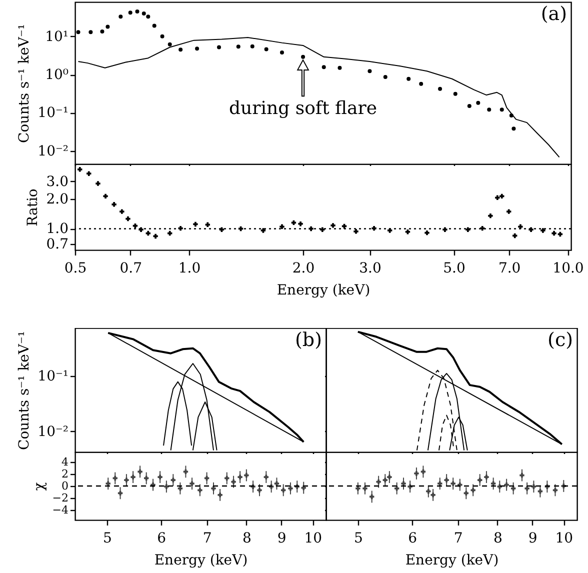  Describe the element at coordinates (65, 474) in the screenshot. I see `y-tick-label: 2` at that location.